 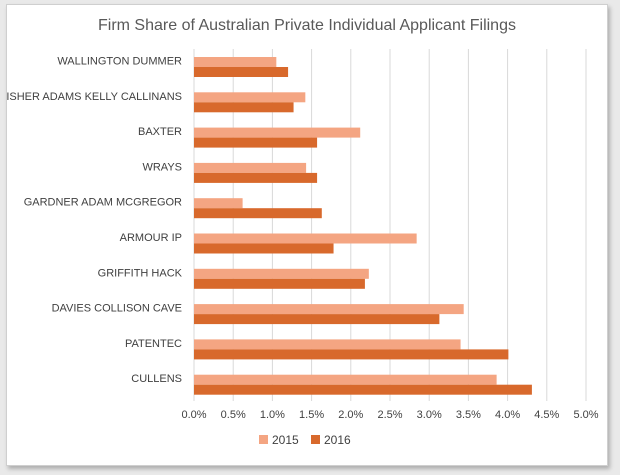 I want to click on category-label: WRAYS, so click(x=162, y=167).